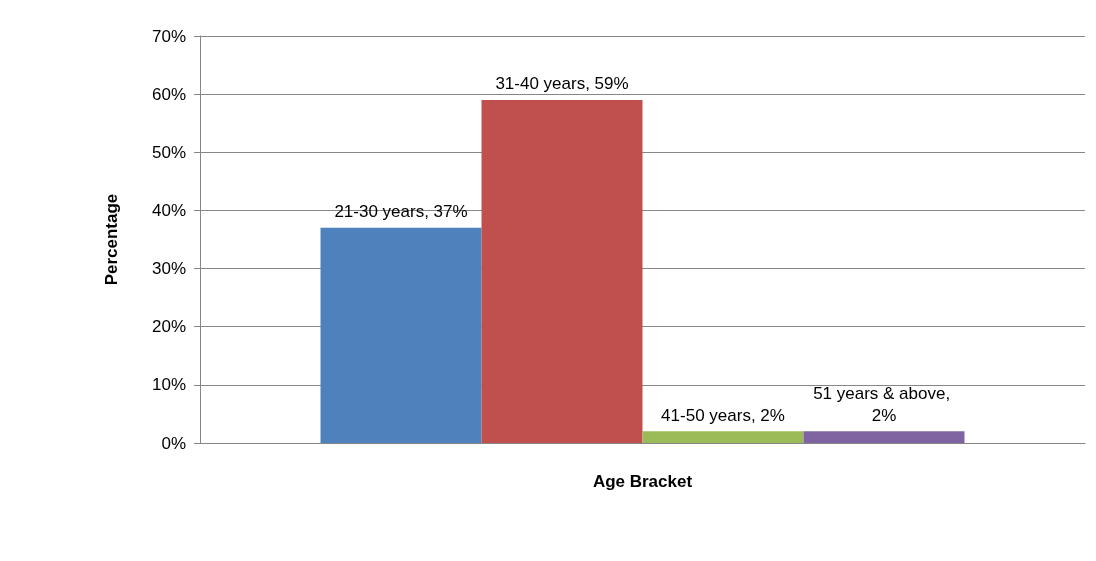 Image resolution: width=1096 pixels, height=561 pixels. I want to click on data-label: 41-50 years, 2%, so click(723, 415).